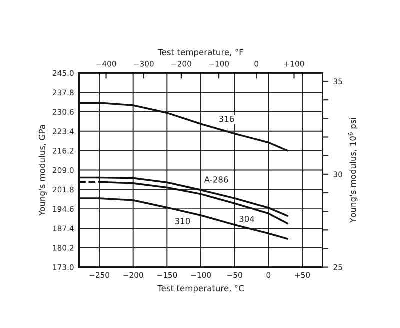 This screenshot has height=328, width=400. Describe the element at coordinates (182, 221) in the screenshot. I see `annotation: 310` at that location.